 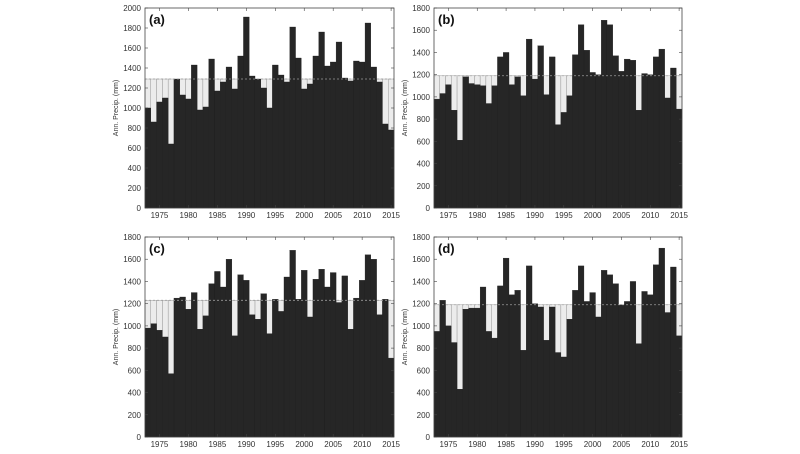 What do you see at coordinates (421, 281) in the screenshot?
I see `y-tick-label: 1400` at bounding box center [421, 281].